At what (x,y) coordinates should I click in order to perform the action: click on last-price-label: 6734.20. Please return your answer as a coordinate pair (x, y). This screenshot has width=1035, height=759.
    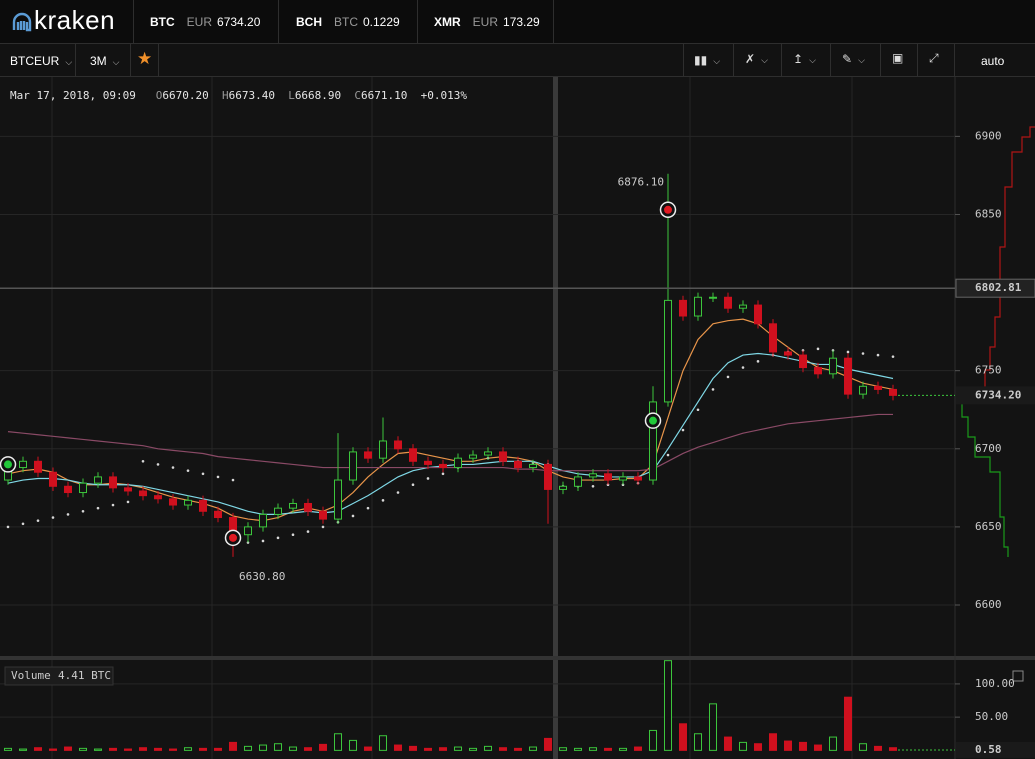
    Looking at the image, I should click on (998, 394).